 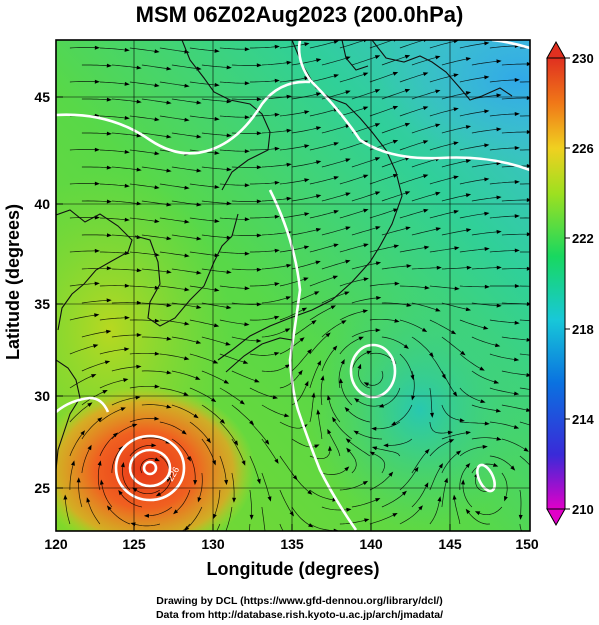 I want to click on colorbar-tick-label: 222, so click(x=583, y=238).